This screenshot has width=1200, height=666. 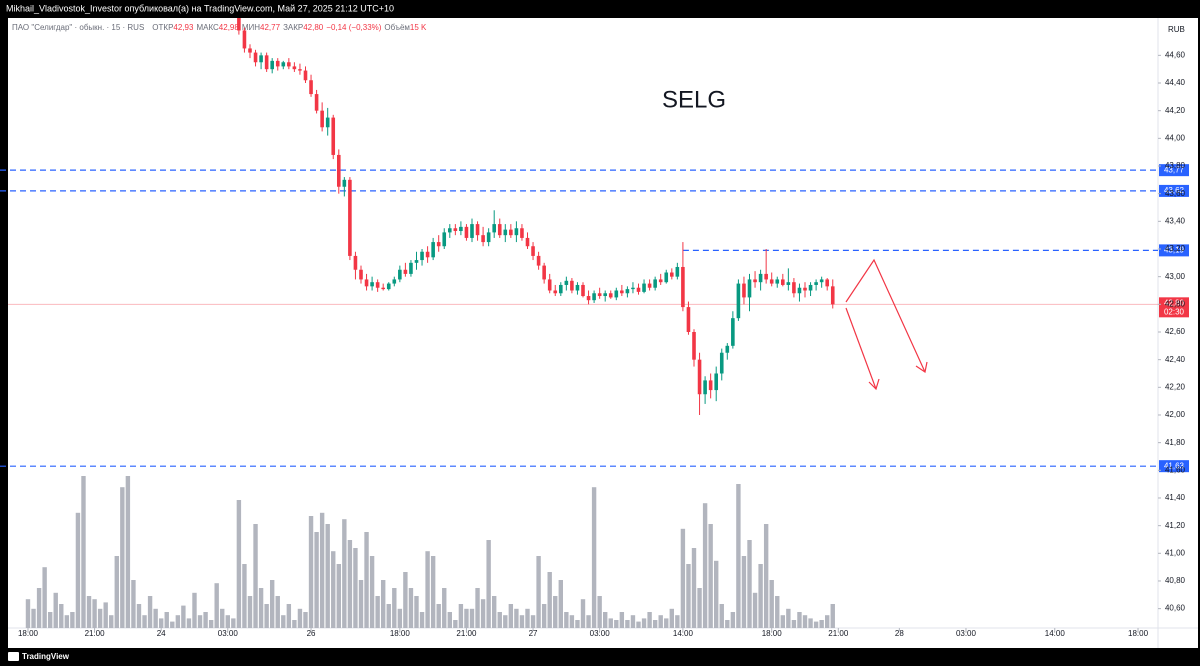 I want to click on x-tick-label: 18:00, so click(x=1138, y=633).